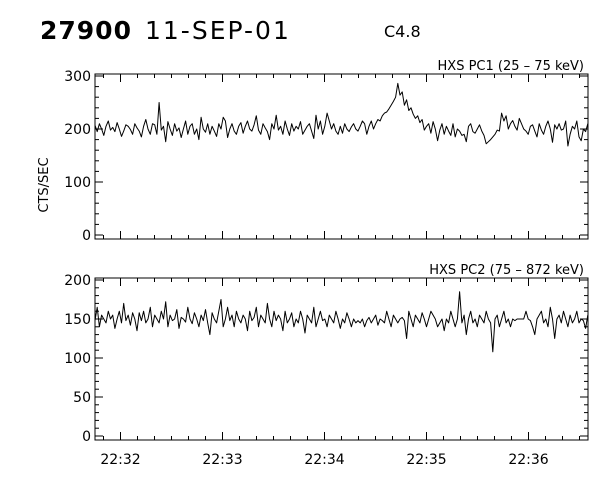 Image resolution: width=600 pixels, height=480 pixels. What do you see at coordinates (120, 460) in the screenshot?
I see `x-tick-label: 22:32` at bounding box center [120, 460].